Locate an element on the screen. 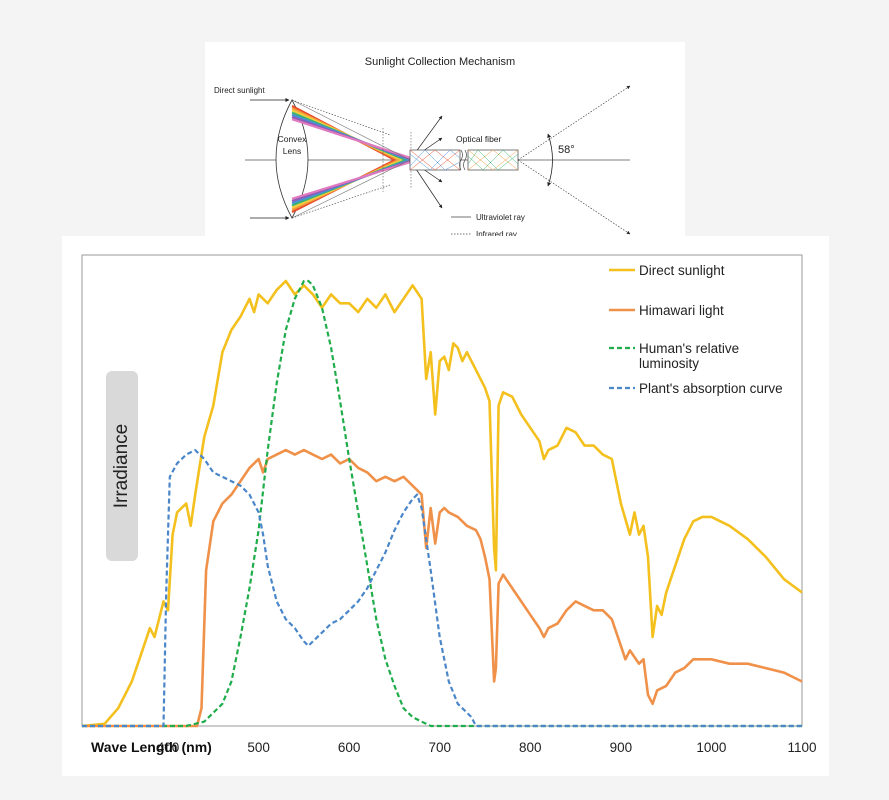  outer-ray-bottom is located at coordinates (351, 189).